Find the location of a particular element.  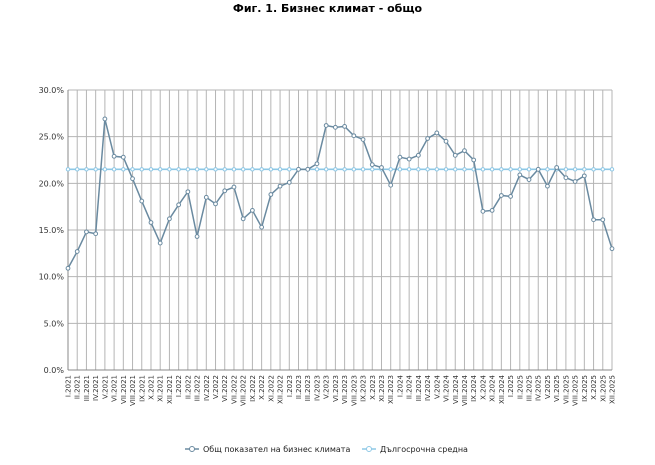

x-tick-label: IV.2025 is located at coordinates (539, 388).